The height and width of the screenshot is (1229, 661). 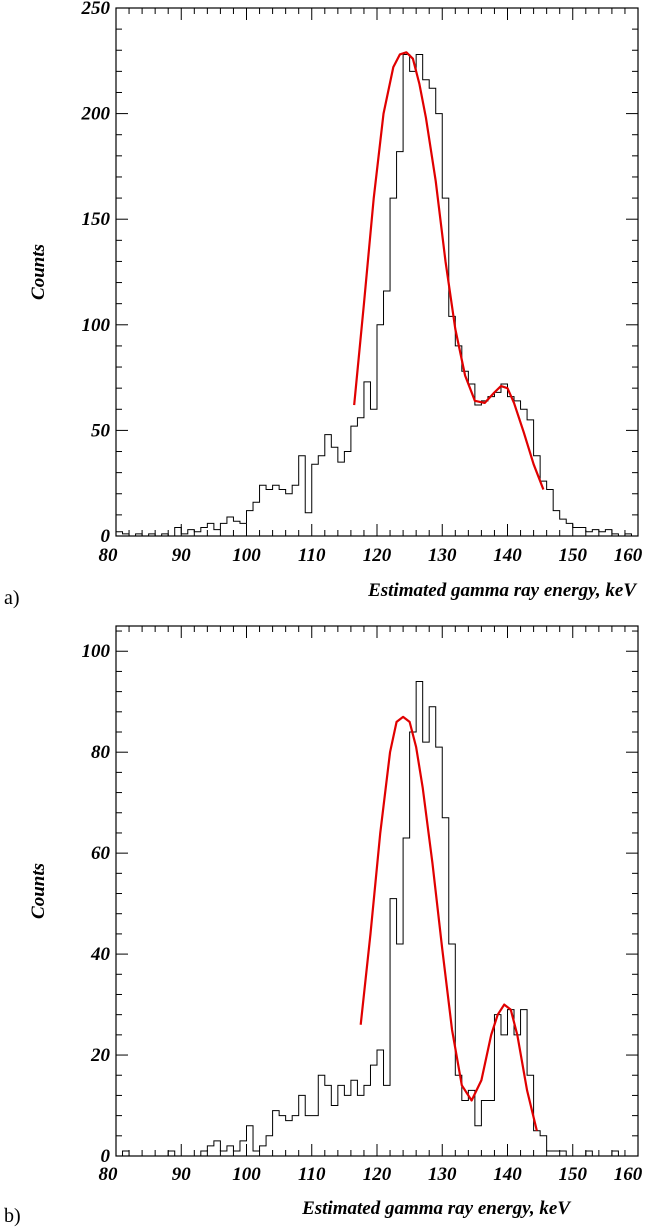 What do you see at coordinates (12, 1216) in the screenshot?
I see `panel-b-label: b)` at bounding box center [12, 1216].